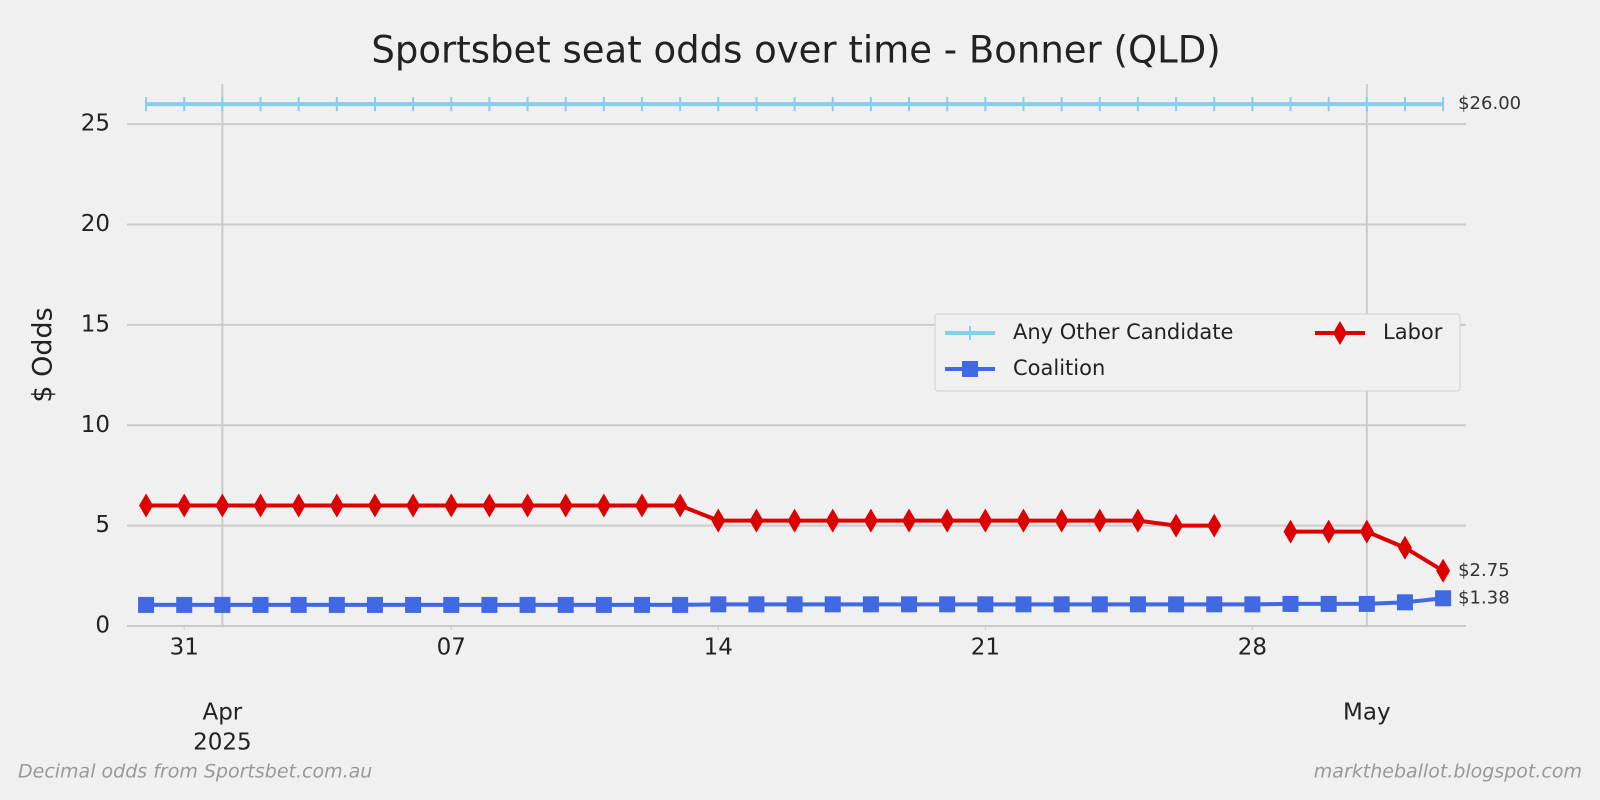 Image resolution: width=1600 pixels, height=800 pixels. What do you see at coordinates (195, 772) in the screenshot?
I see `footer-left: Decimal odds from Sportsbet.com.au` at bounding box center [195, 772].